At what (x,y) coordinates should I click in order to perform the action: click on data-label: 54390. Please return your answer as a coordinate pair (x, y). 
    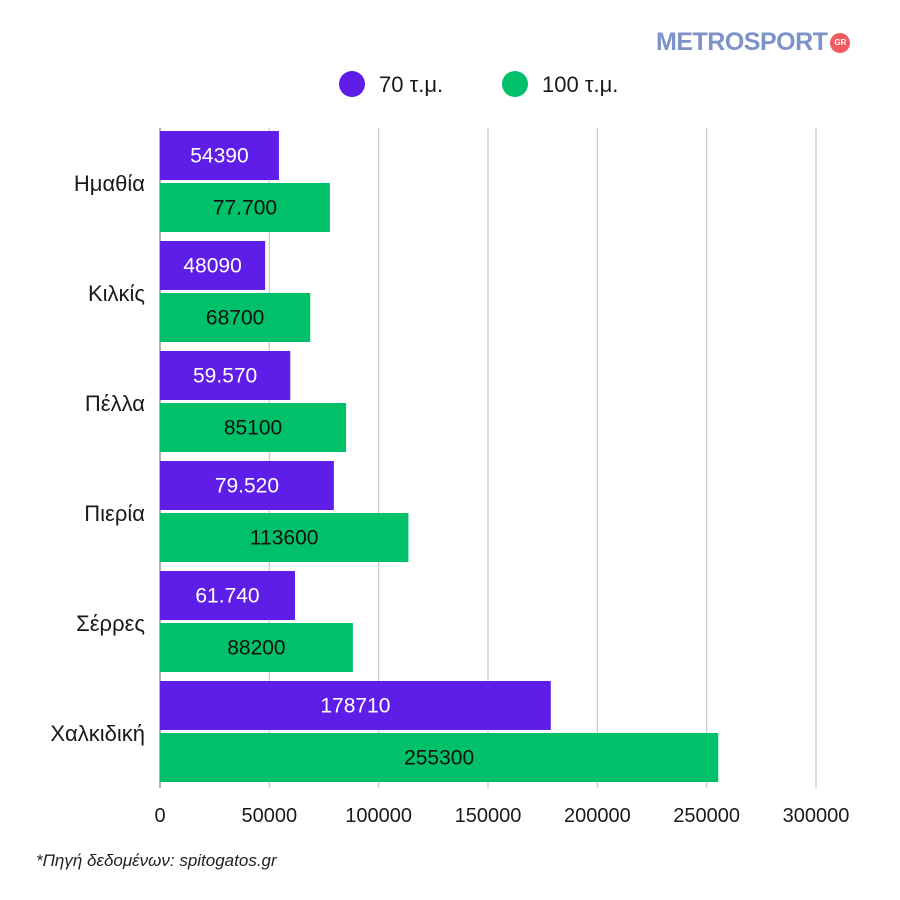
    Looking at the image, I should click on (219, 156).